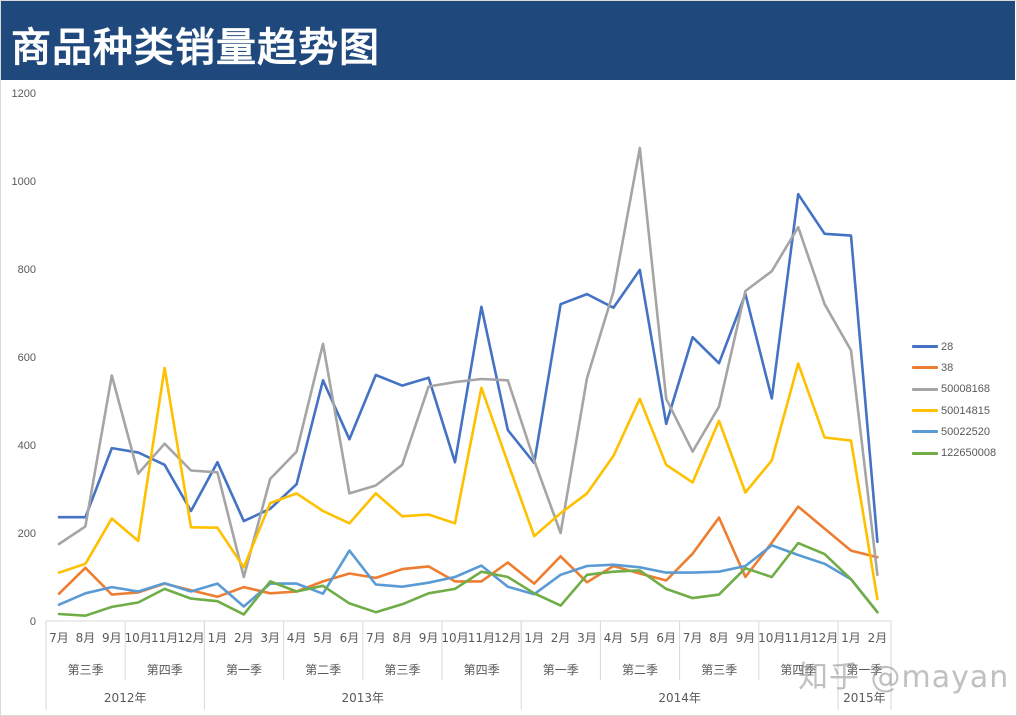  What do you see at coordinates (864, 698) in the screenshot?
I see `x-year-label: 2015年` at bounding box center [864, 698].